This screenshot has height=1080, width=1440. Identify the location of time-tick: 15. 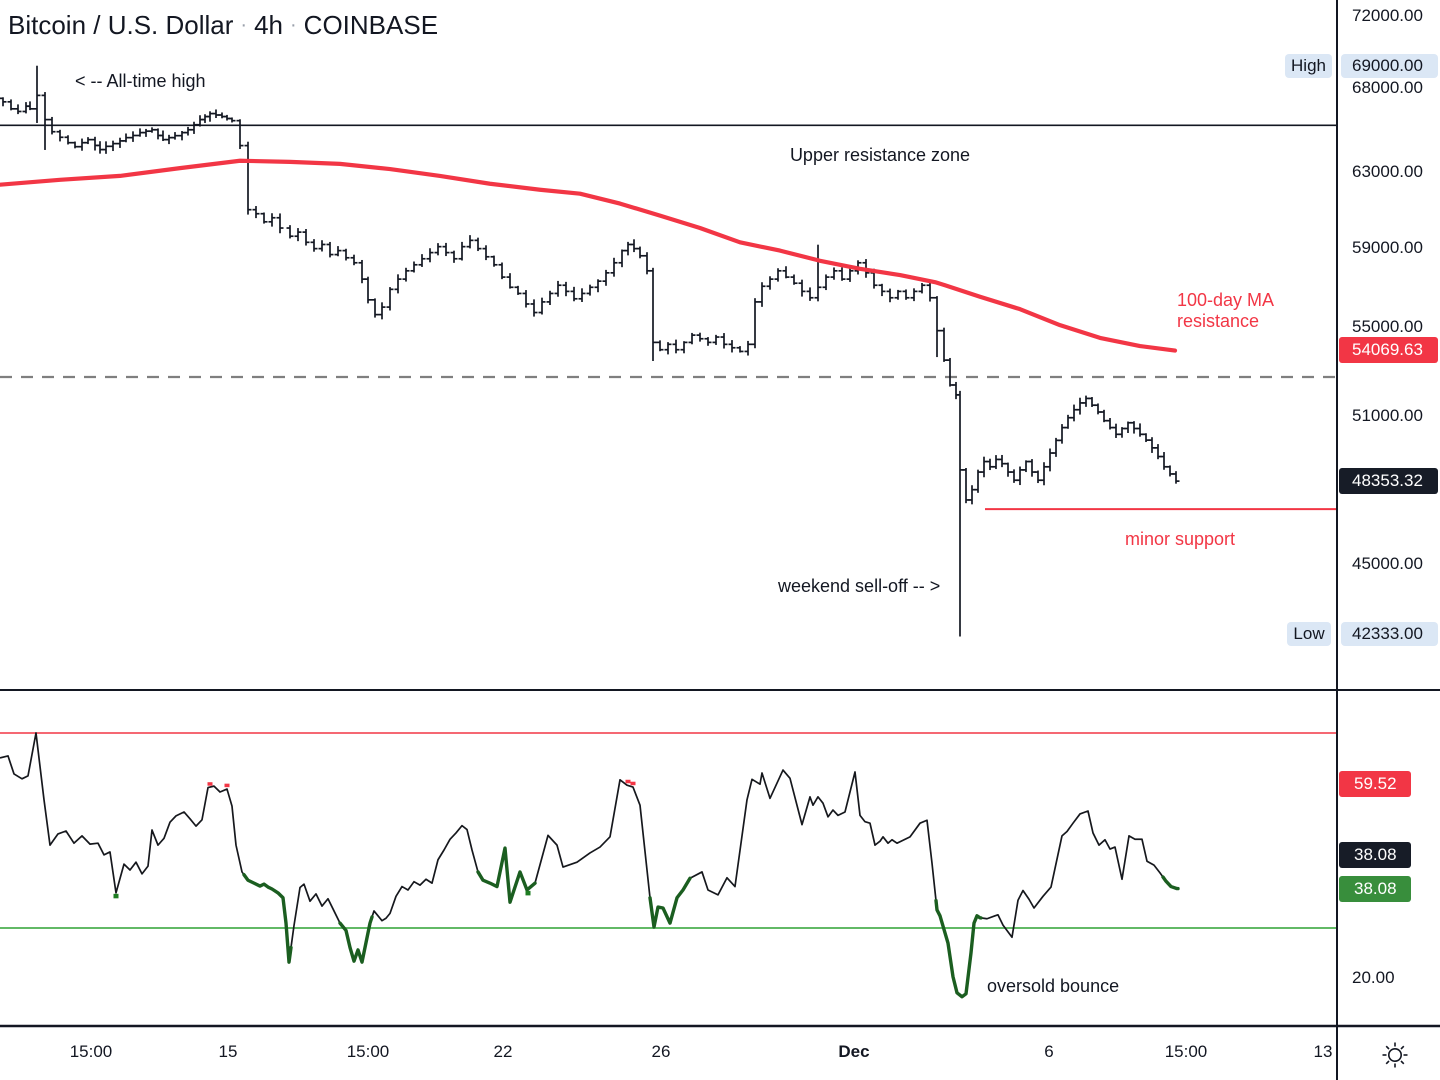
(228, 1051).